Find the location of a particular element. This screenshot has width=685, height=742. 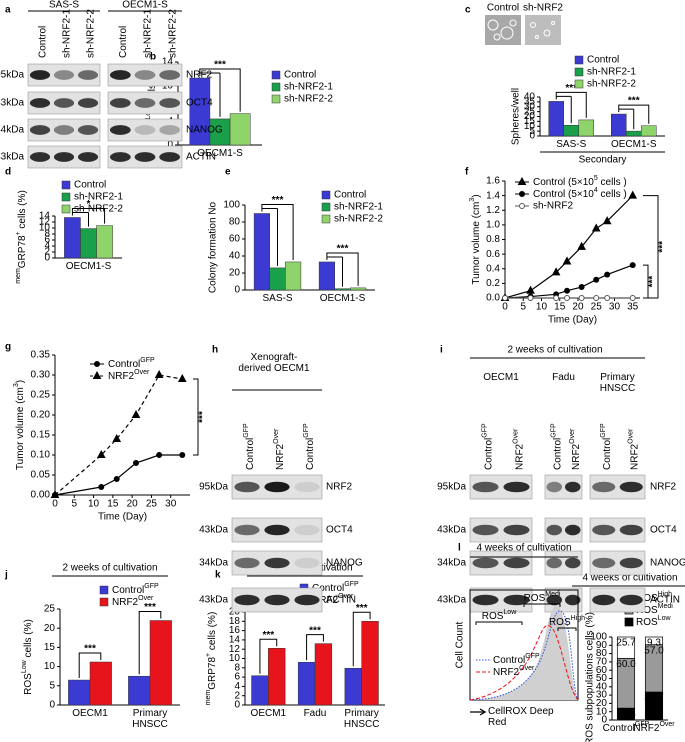

y-tick-label: 20 is located at coordinates (602, 703).